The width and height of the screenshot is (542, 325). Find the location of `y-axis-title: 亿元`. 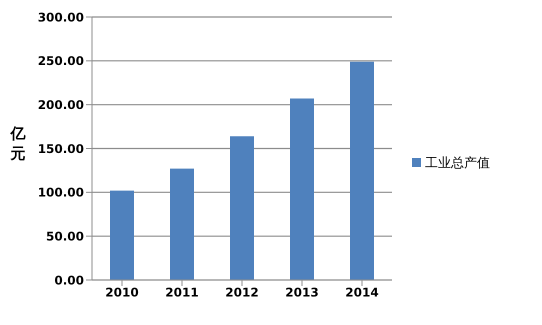

y-axis-title: 亿元 is located at coordinates (18, 143).